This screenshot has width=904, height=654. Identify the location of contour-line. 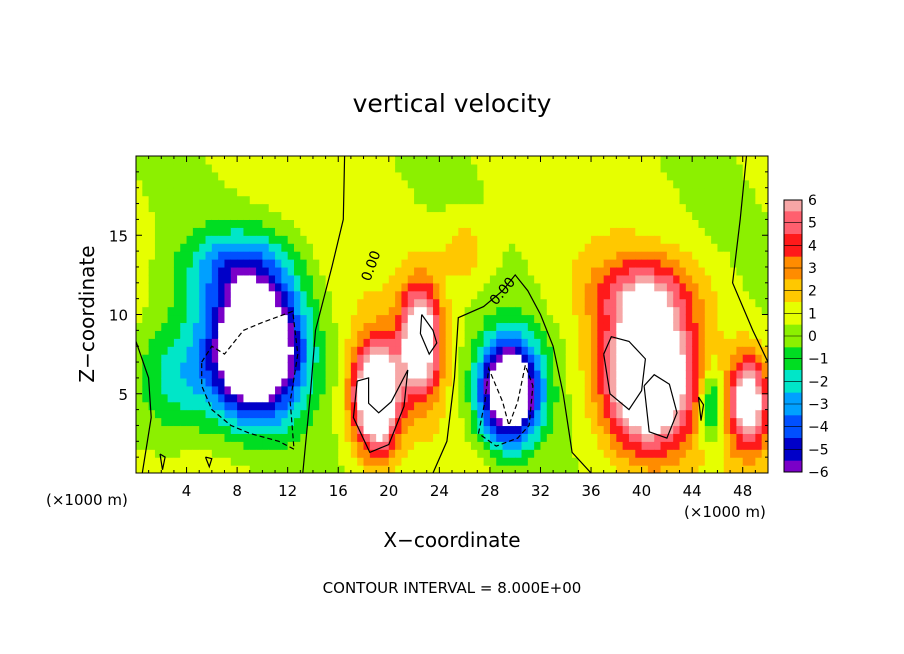
(144, 407).